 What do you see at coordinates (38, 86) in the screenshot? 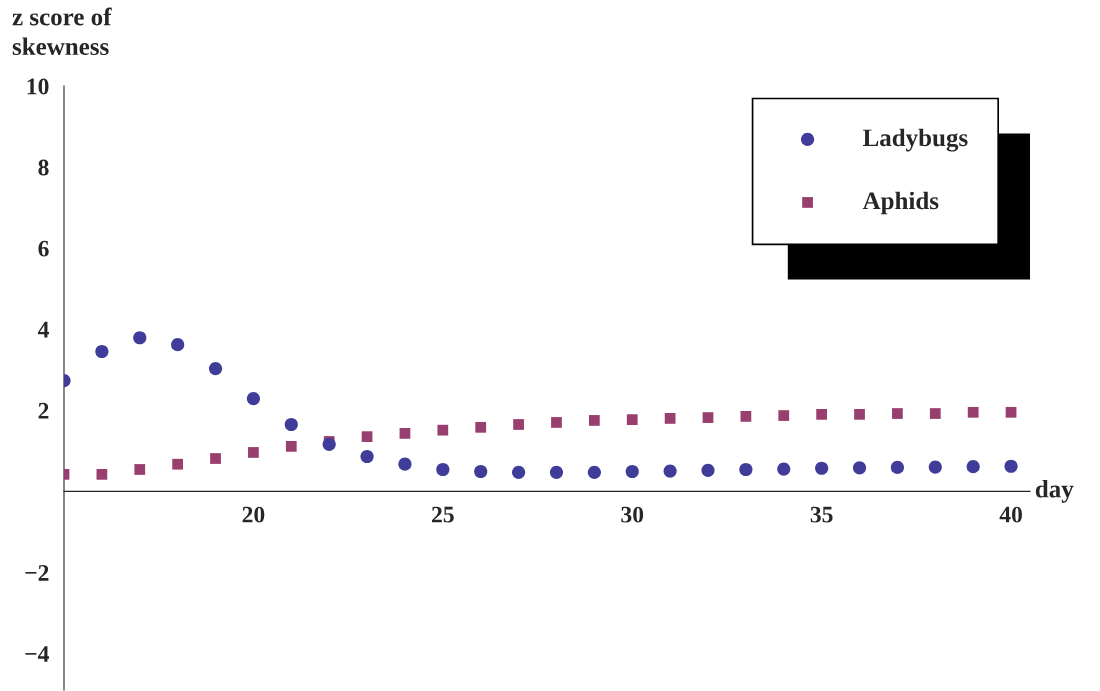
I see `y-tick-label: 10` at bounding box center [38, 86].